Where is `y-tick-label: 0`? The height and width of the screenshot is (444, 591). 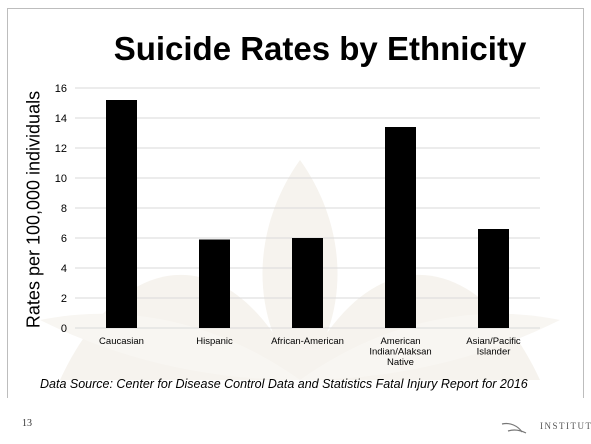
y-tick-label: 0 is located at coordinates (64, 329).